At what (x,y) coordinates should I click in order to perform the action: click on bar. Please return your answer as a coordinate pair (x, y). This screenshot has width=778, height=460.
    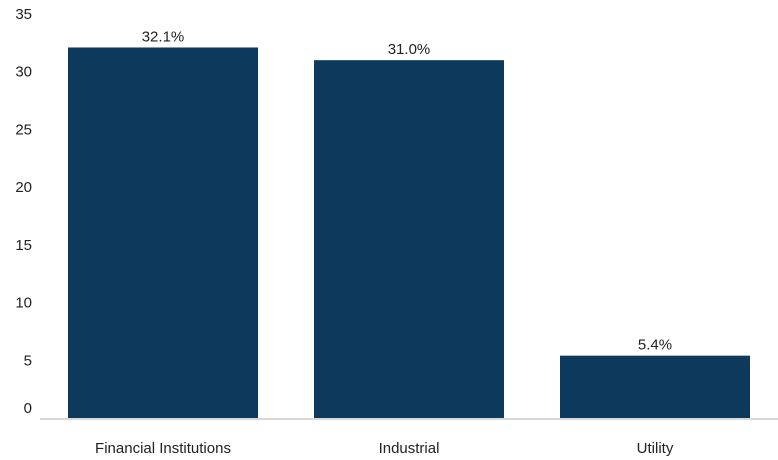
    Looking at the image, I should click on (655, 386).